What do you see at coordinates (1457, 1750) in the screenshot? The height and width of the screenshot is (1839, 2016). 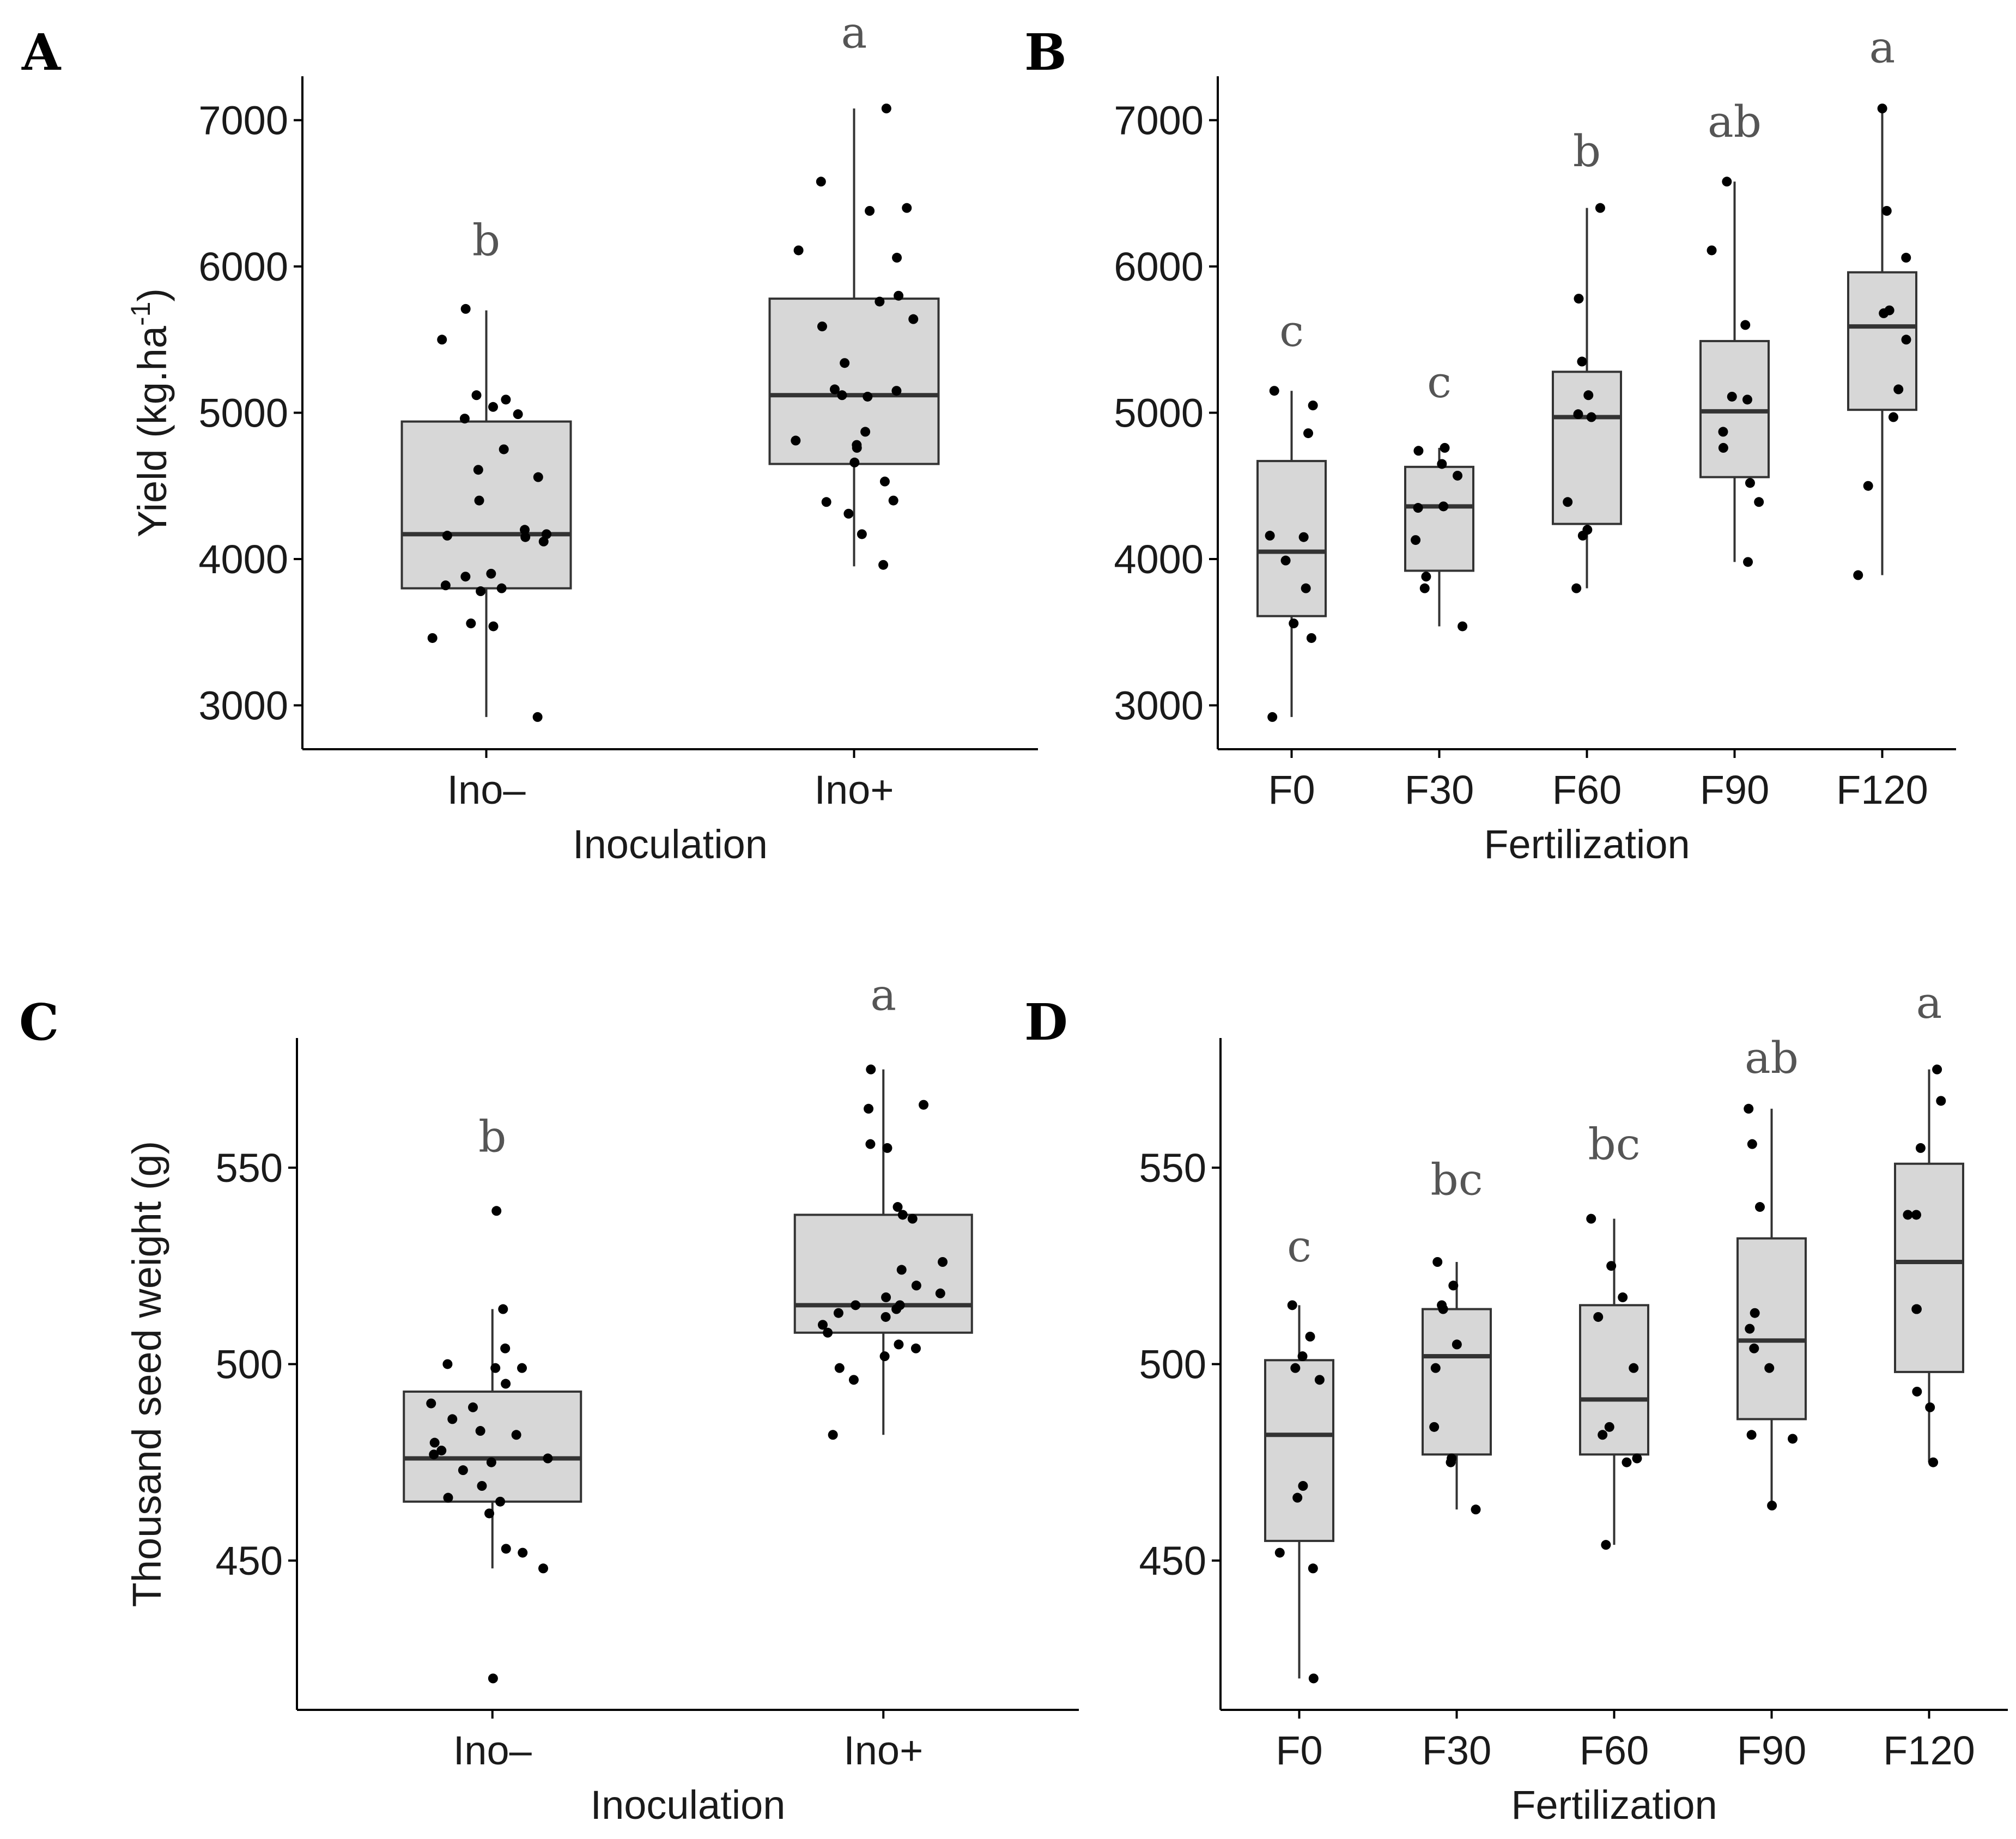 I see `x-tick-label: F30` at bounding box center [1457, 1750].